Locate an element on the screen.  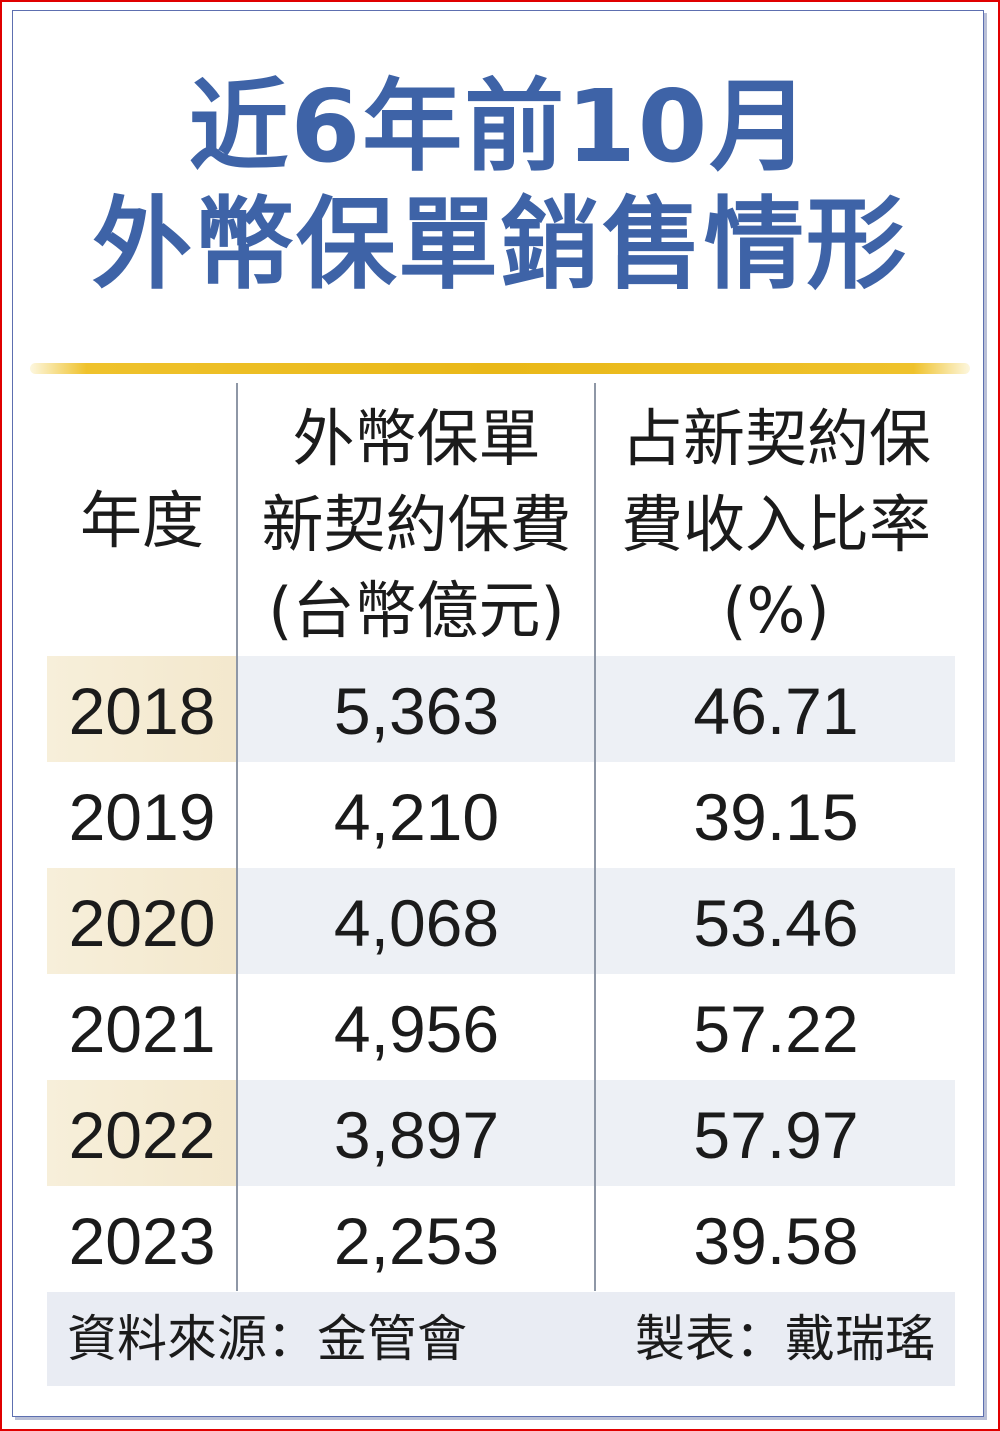
cell-premium: 2,253 is located at coordinates (416, 1241).